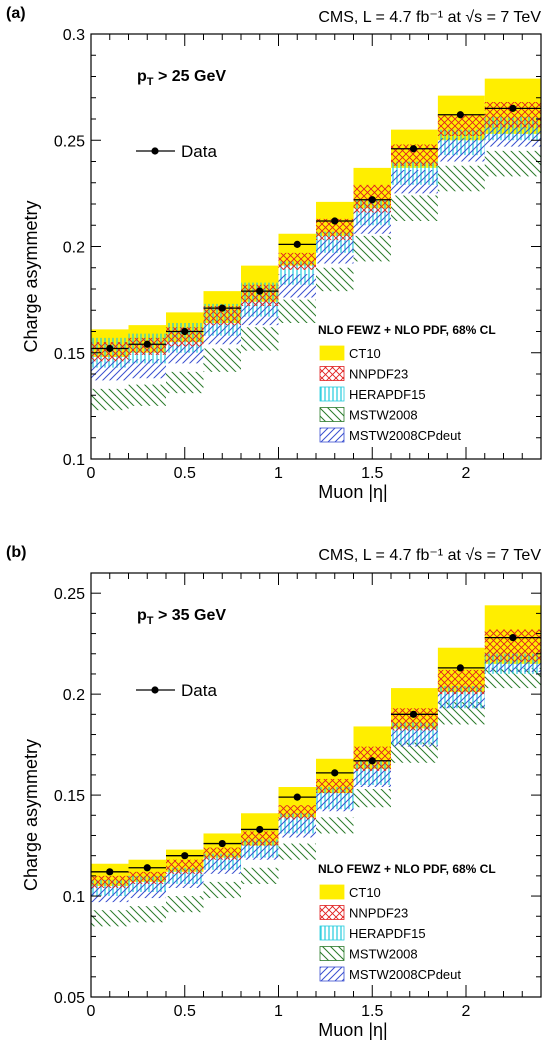 This screenshot has height=1046, width=554. Describe the element at coordinates (181, 617) in the screenshot. I see `selection-label: pT > 35 GeV` at that location.